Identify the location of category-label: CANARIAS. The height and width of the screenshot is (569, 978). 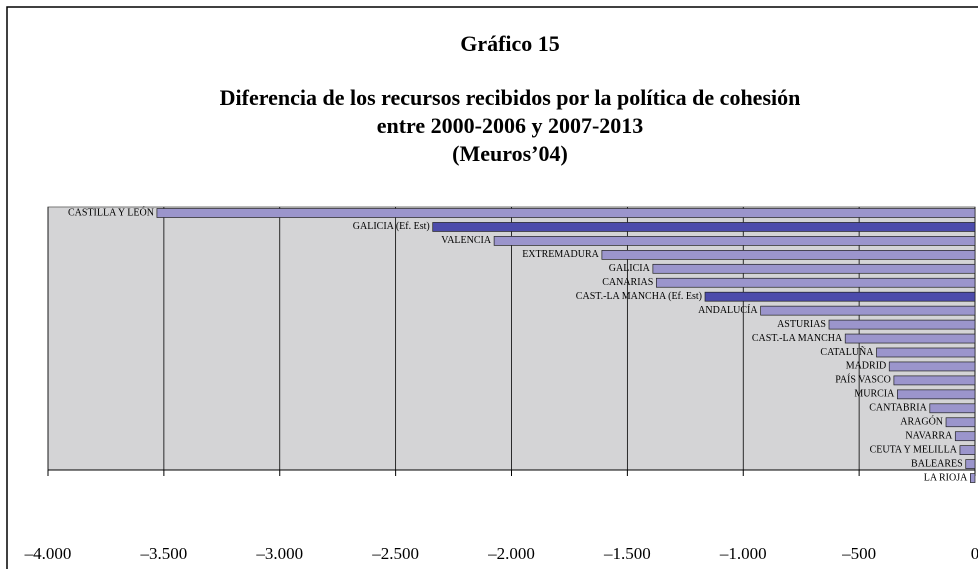
(627, 282).